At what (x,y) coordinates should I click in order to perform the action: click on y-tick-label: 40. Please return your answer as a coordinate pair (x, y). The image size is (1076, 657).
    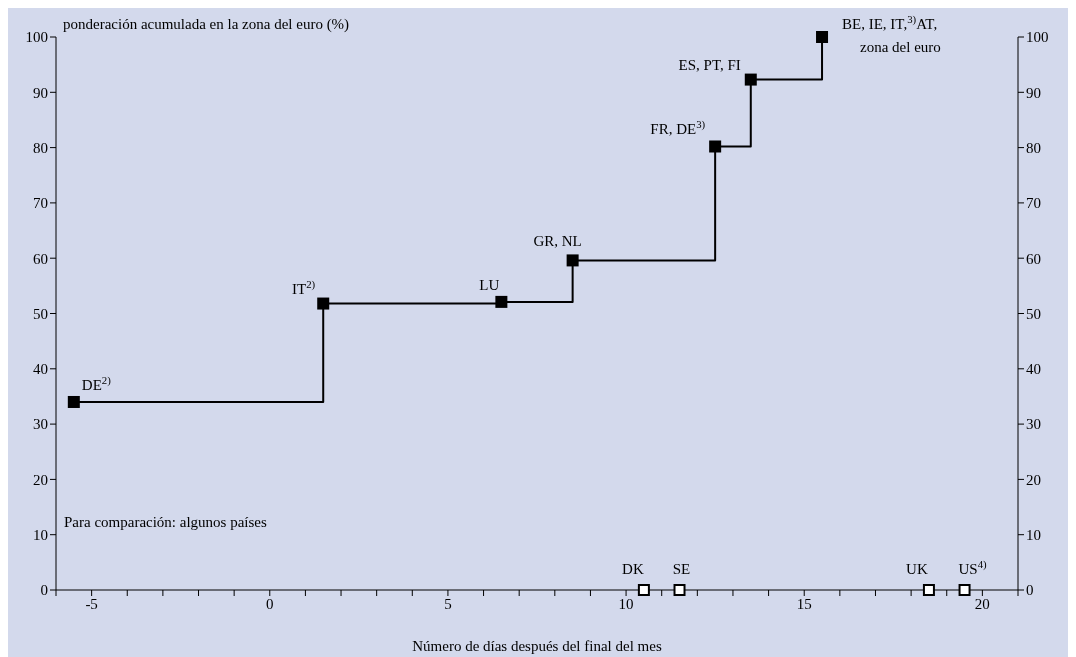
    Looking at the image, I should click on (40, 369).